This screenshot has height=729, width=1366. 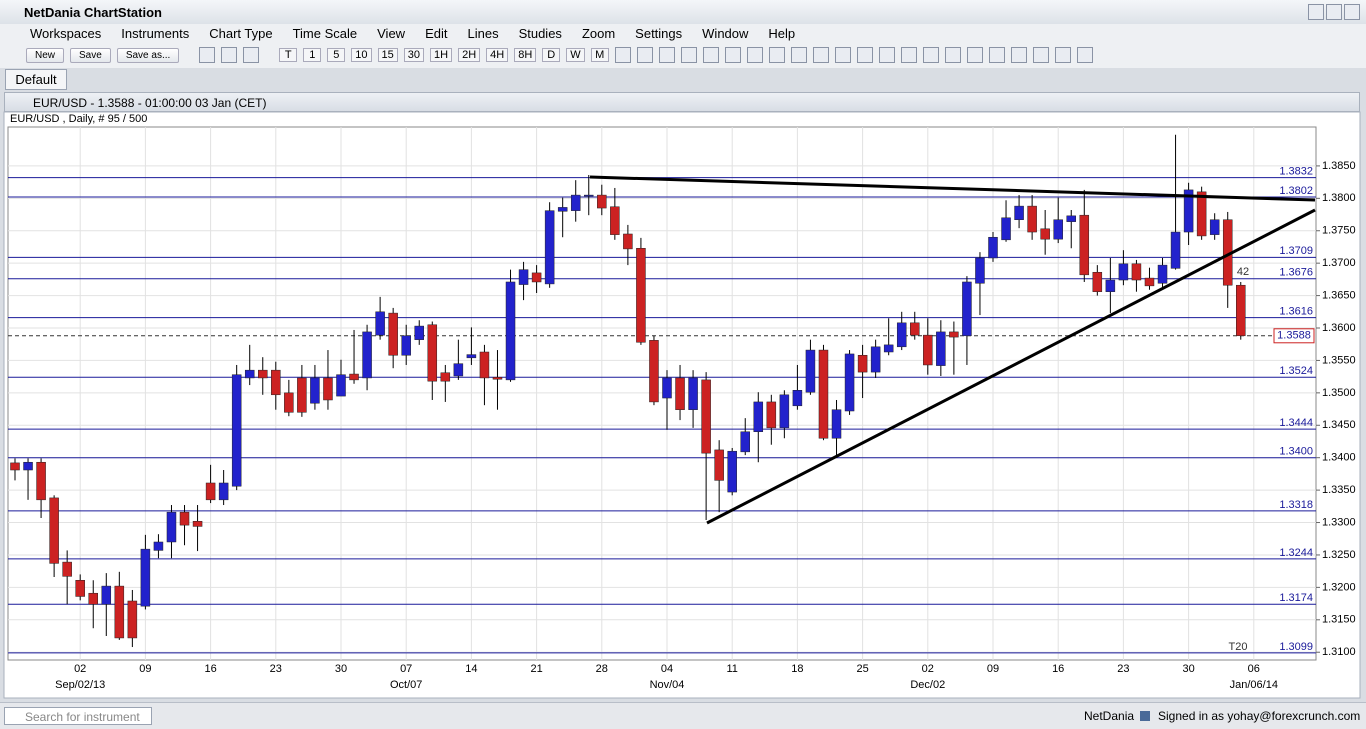 I want to click on level-label: 1.3244, so click(x=1296, y=553).